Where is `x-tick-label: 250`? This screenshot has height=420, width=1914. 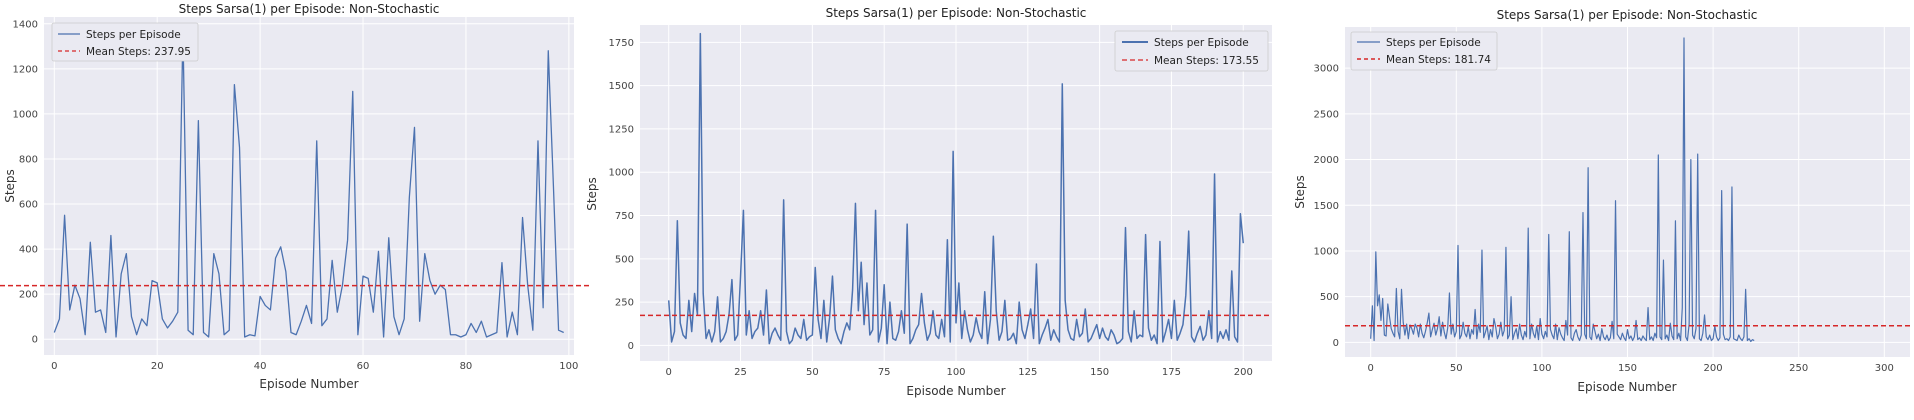
x-tick-label: 250 is located at coordinates (1798, 368).